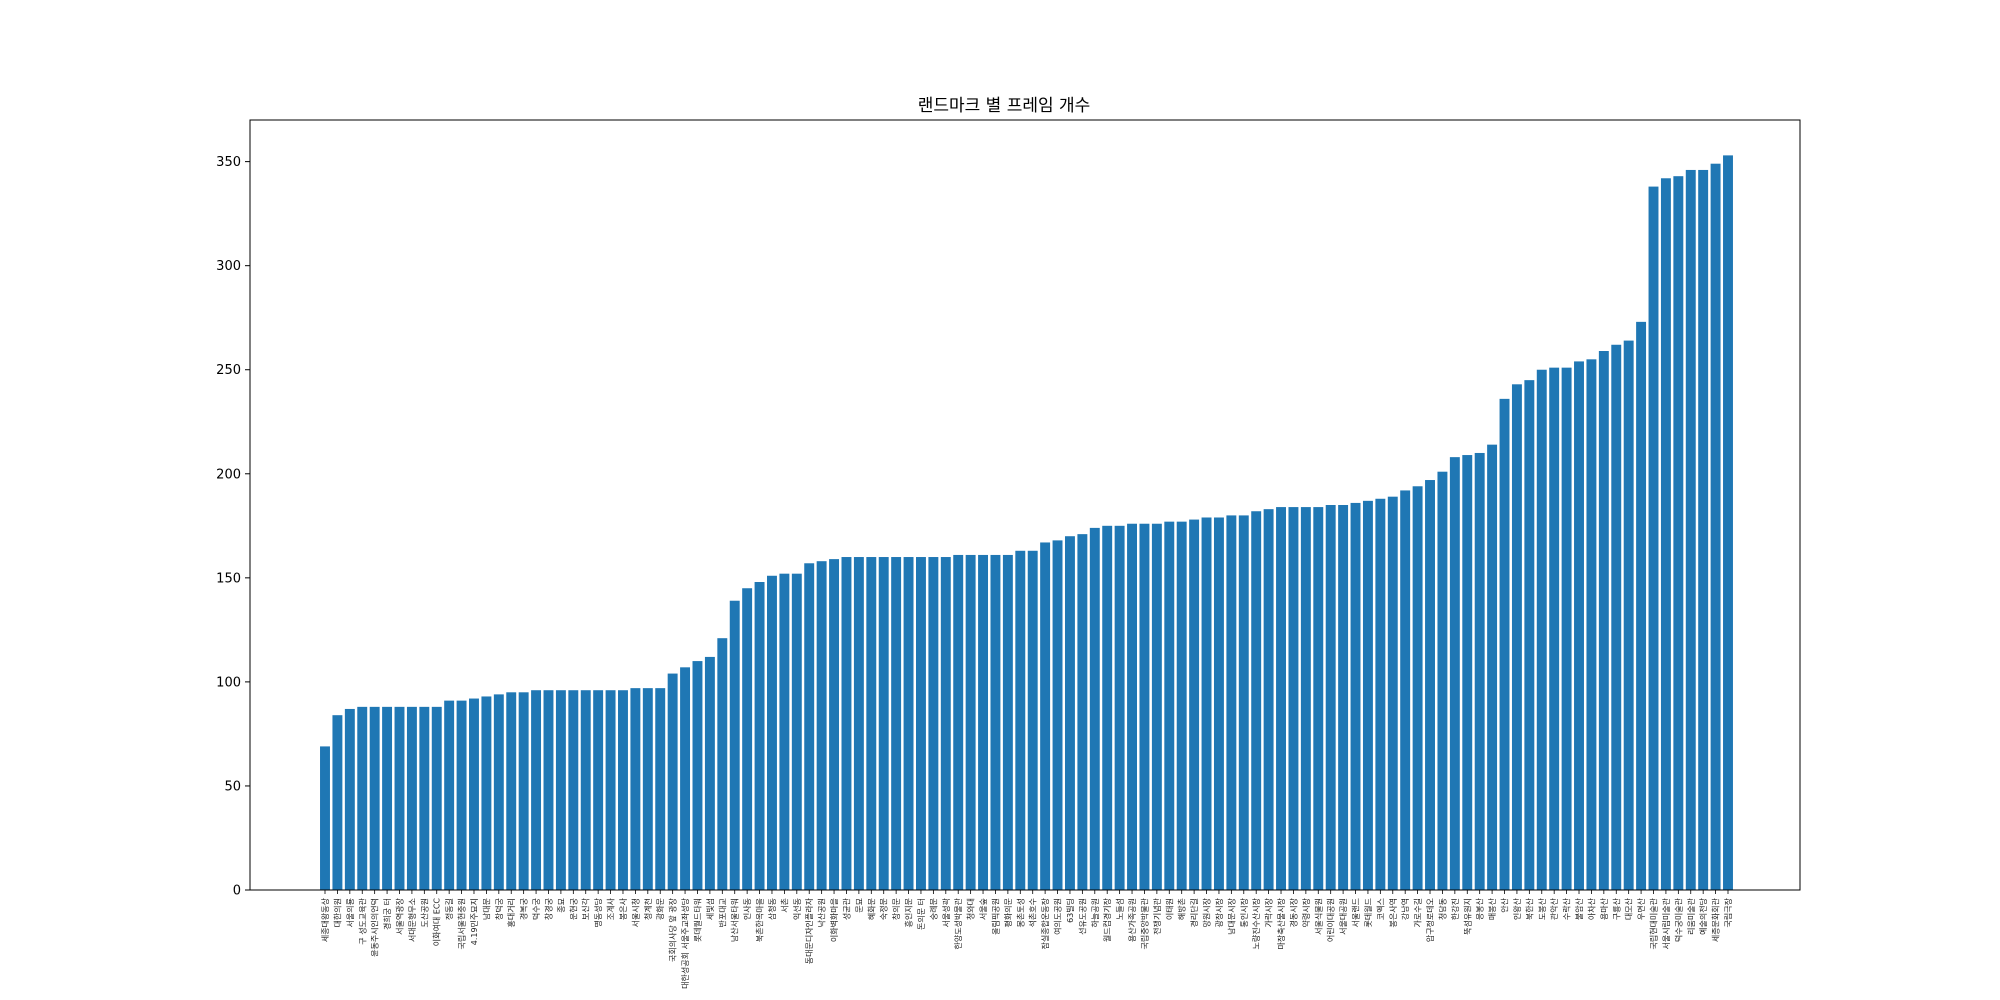  Describe the element at coordinates (1418, 912) in the screenshot. I see `x-tick-label: 가로수길` at that location.